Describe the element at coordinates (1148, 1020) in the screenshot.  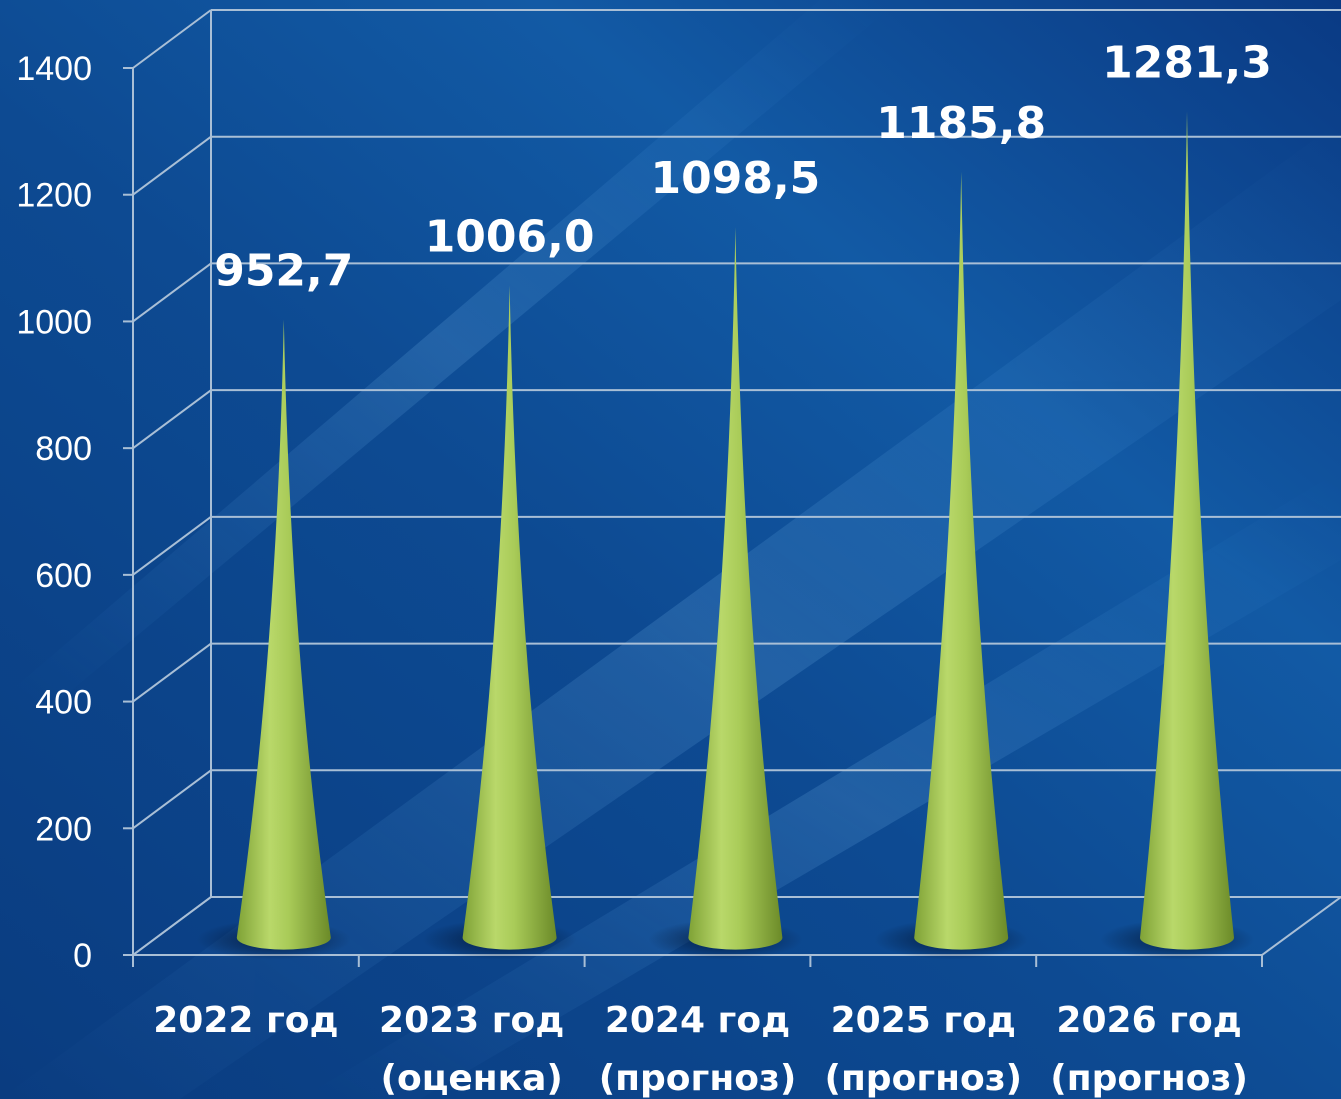
I see `x-axis-label: 2026 год` at that location.